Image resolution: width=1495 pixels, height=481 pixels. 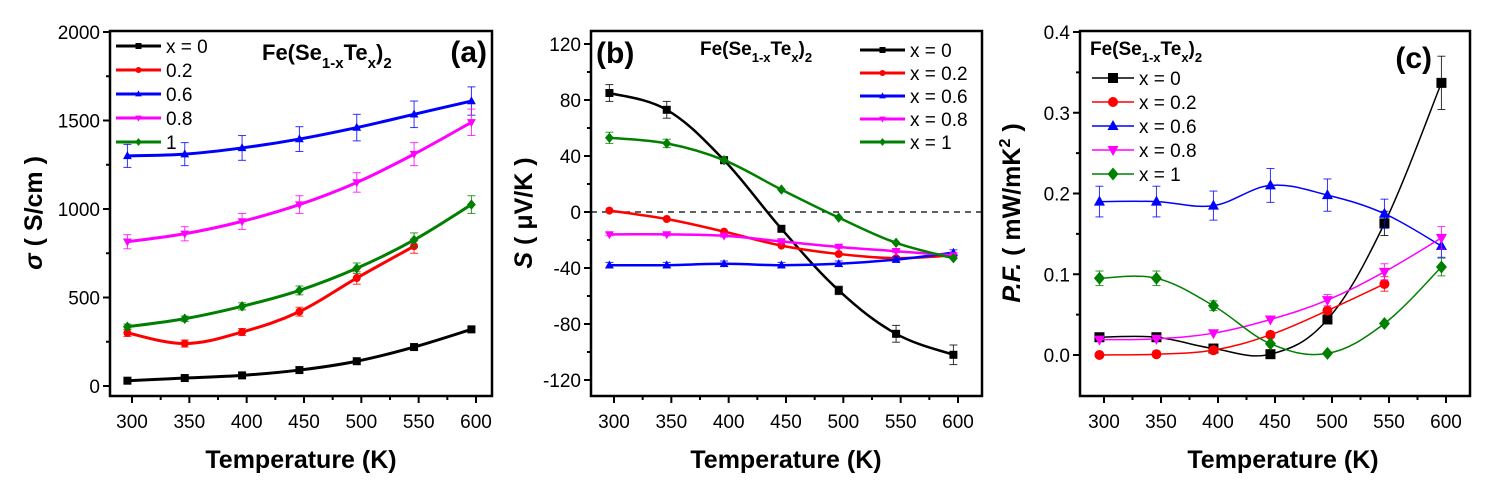 What do you see at coordinates (84, 299) in the screenshot?
I see `y-tick-label: 500` at bounding box center [84, 299].